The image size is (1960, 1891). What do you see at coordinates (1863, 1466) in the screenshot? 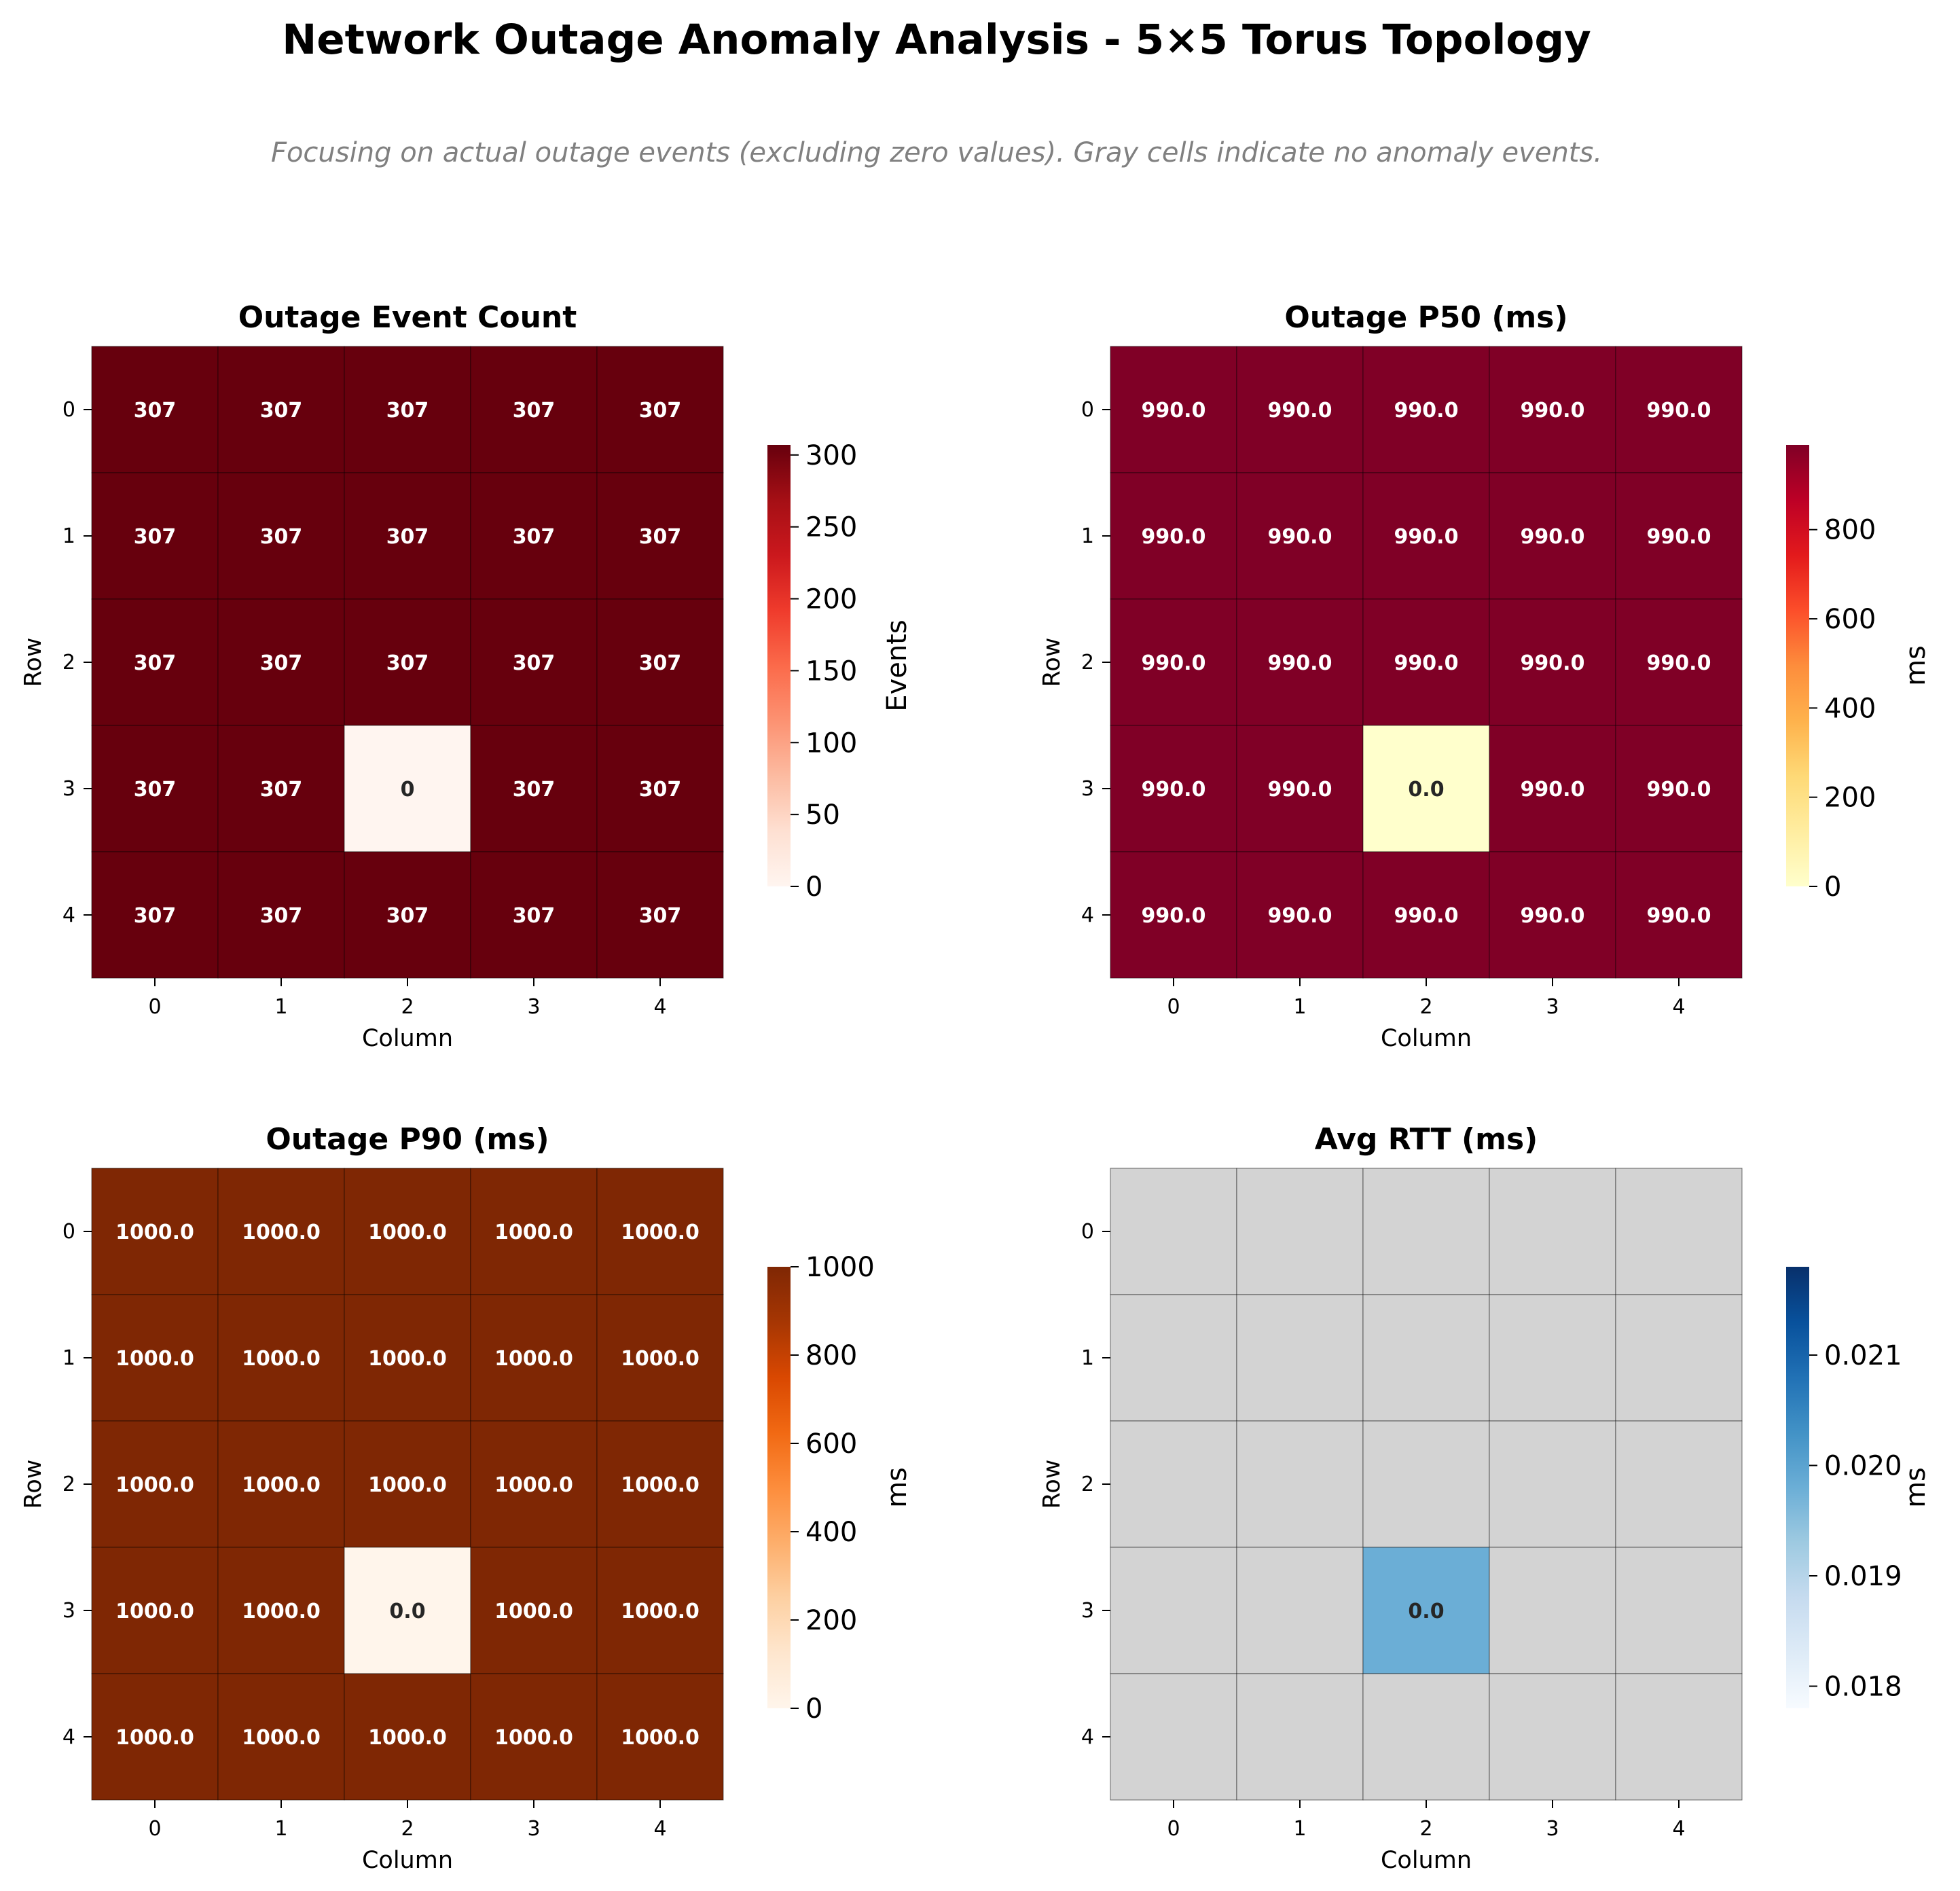
I see `colorbar-tick-label: 0.020` at bounding box center [1863, 1466].